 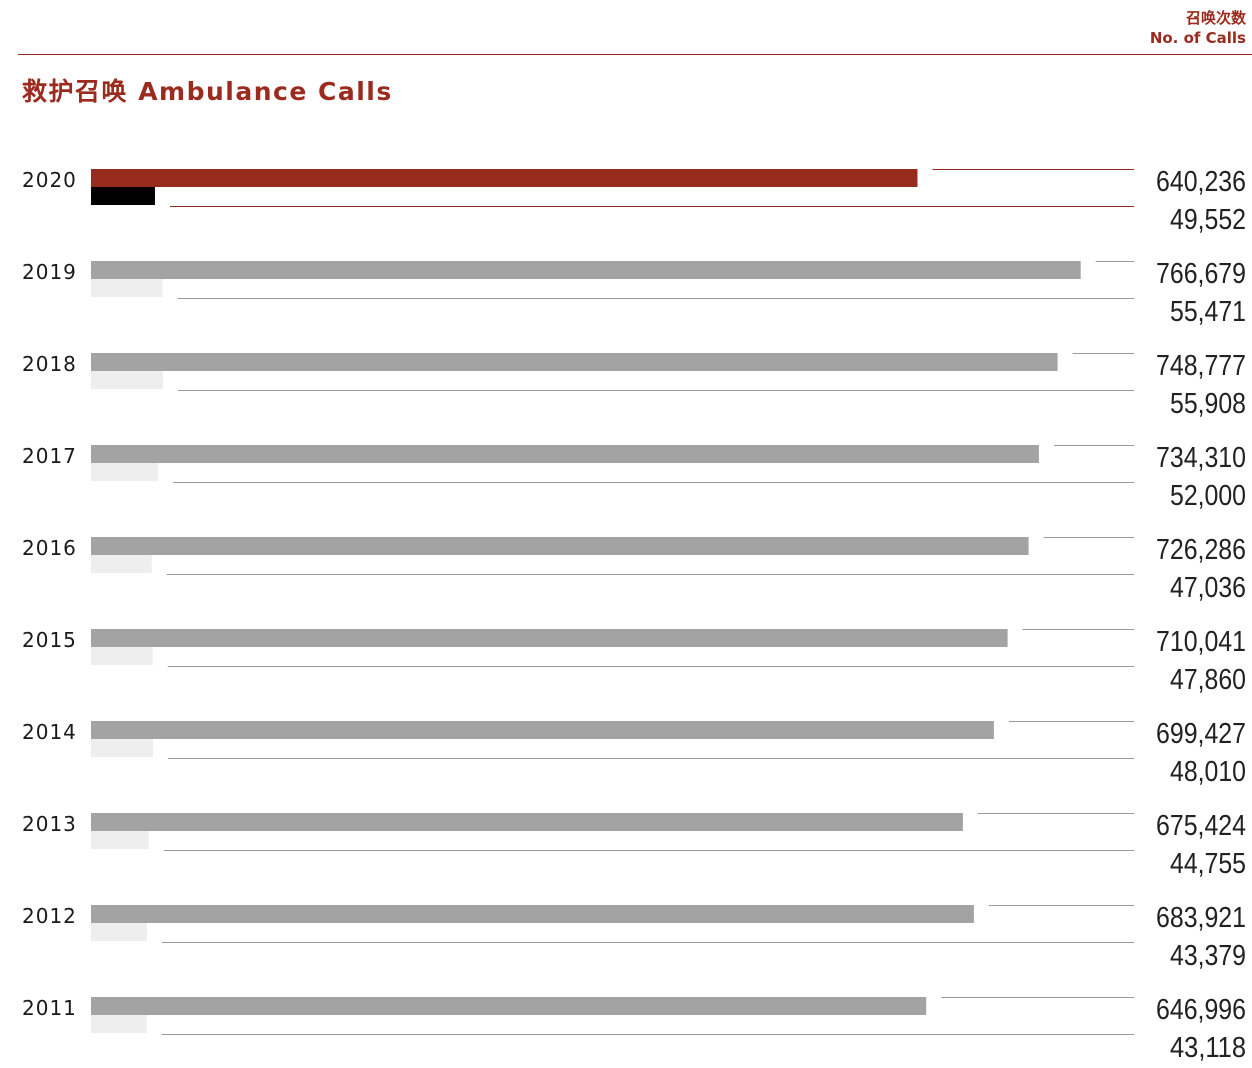 What do you see at coordinates (1208, 956) in the screenshot?
I see `value-label-secondary-2012: 43,379` at bounding box center [1208, 956].